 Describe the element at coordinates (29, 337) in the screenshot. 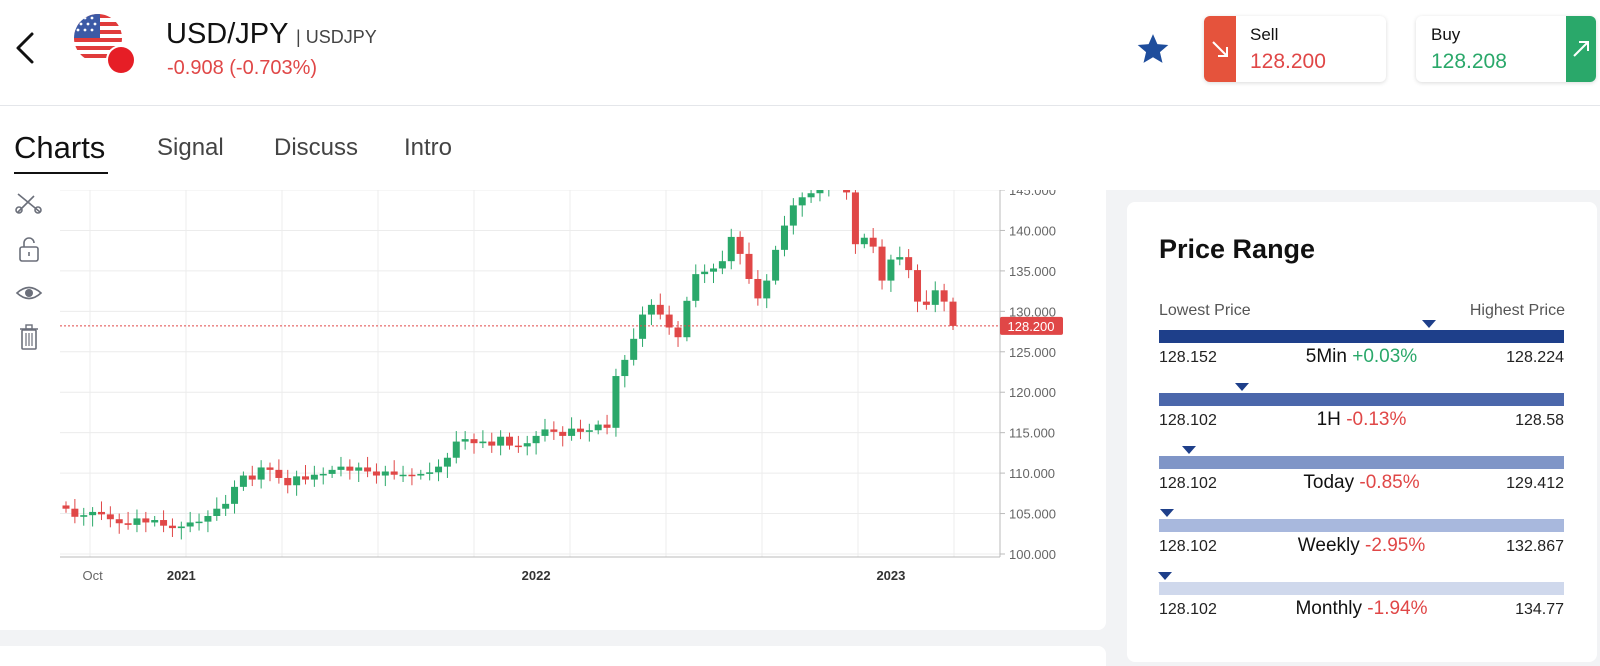

I see `trash-icon` at that location.